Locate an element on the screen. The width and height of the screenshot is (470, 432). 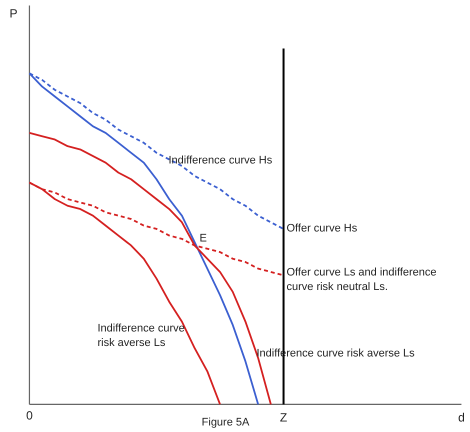
annotation: Offer curve Ls and indifference curve risk neutral Ls. is located at coordinates (361, 279).